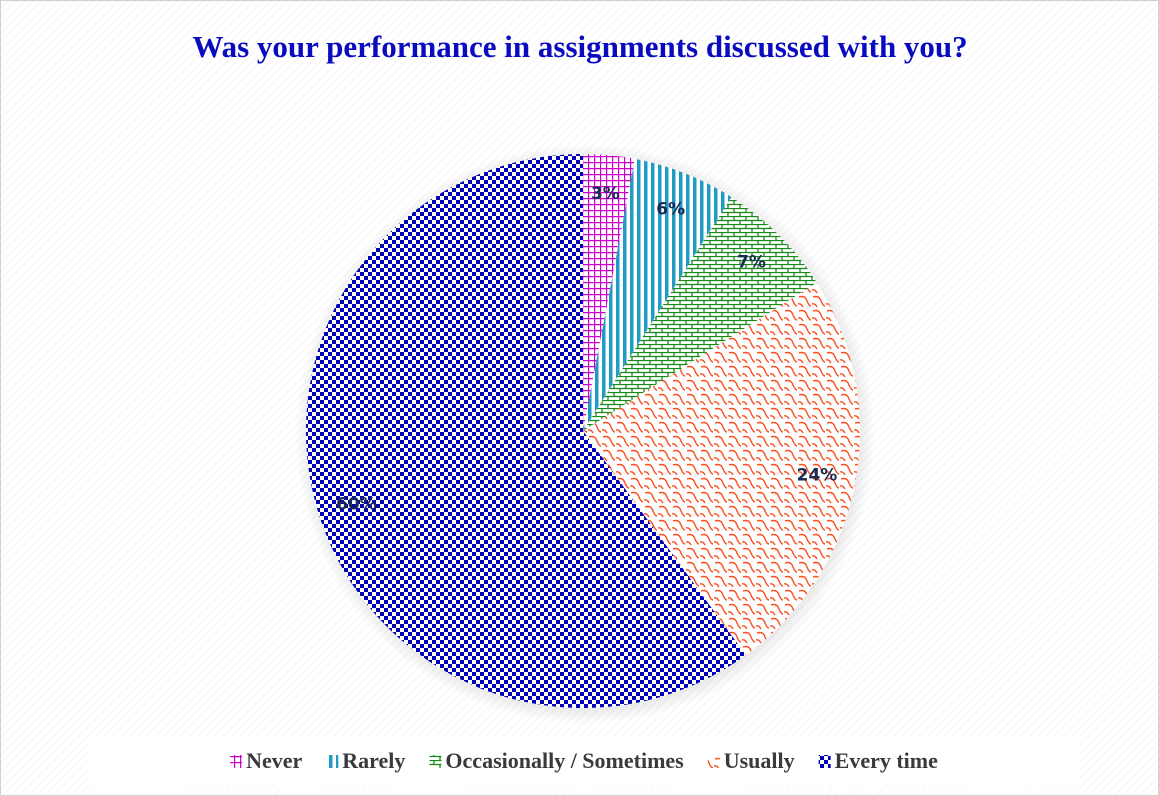  I want to click on legend-box, so click(584, 763).